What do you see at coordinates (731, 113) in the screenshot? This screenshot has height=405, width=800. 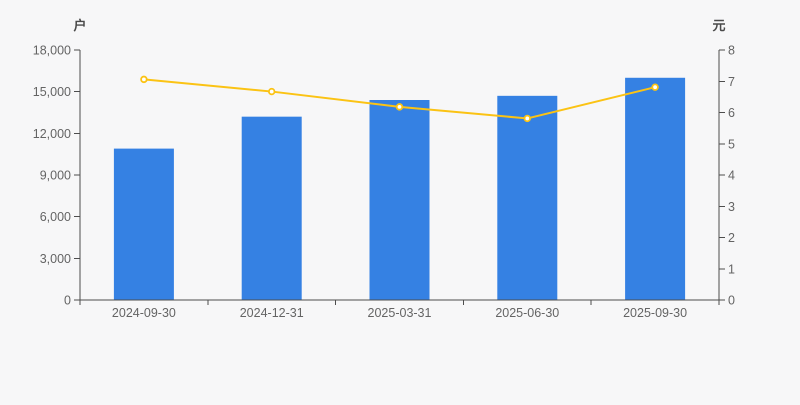 I see `right-axis-tick-label: 6` at bounding box center [731, 113].